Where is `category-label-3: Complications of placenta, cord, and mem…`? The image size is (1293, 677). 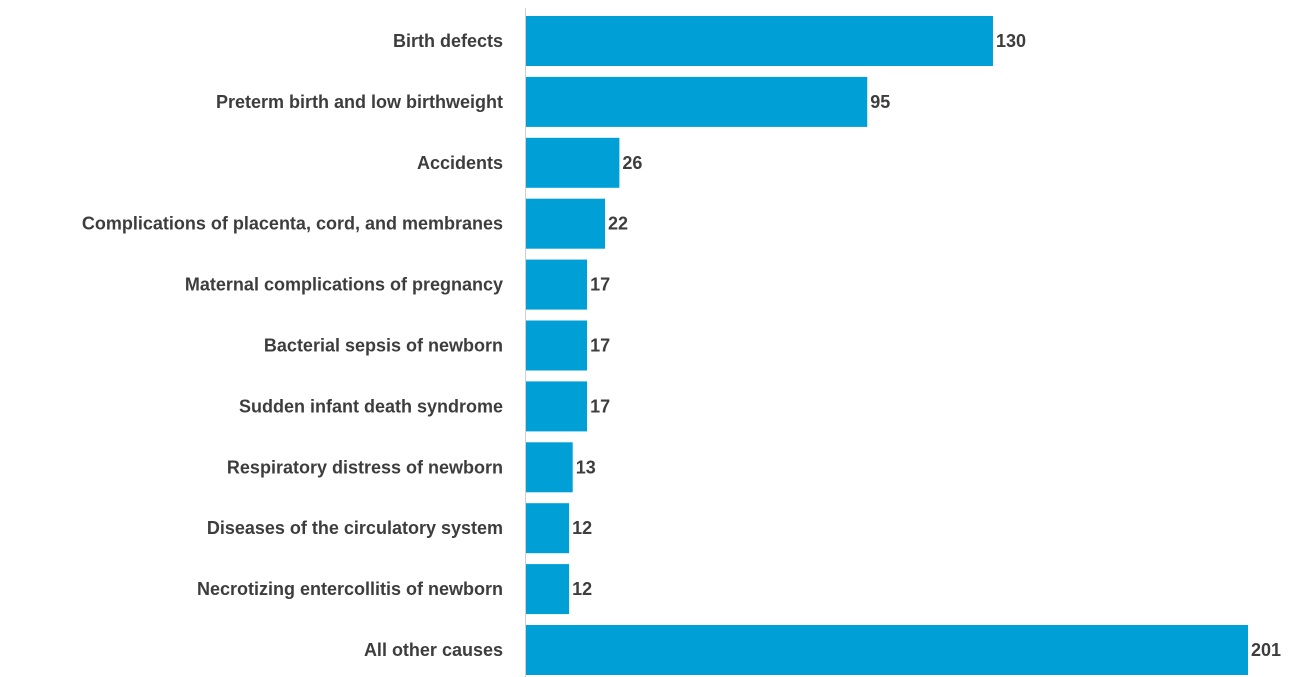
category-label-3: Complications of placenta, cord, and mem… is located at coordinates (292, 224).